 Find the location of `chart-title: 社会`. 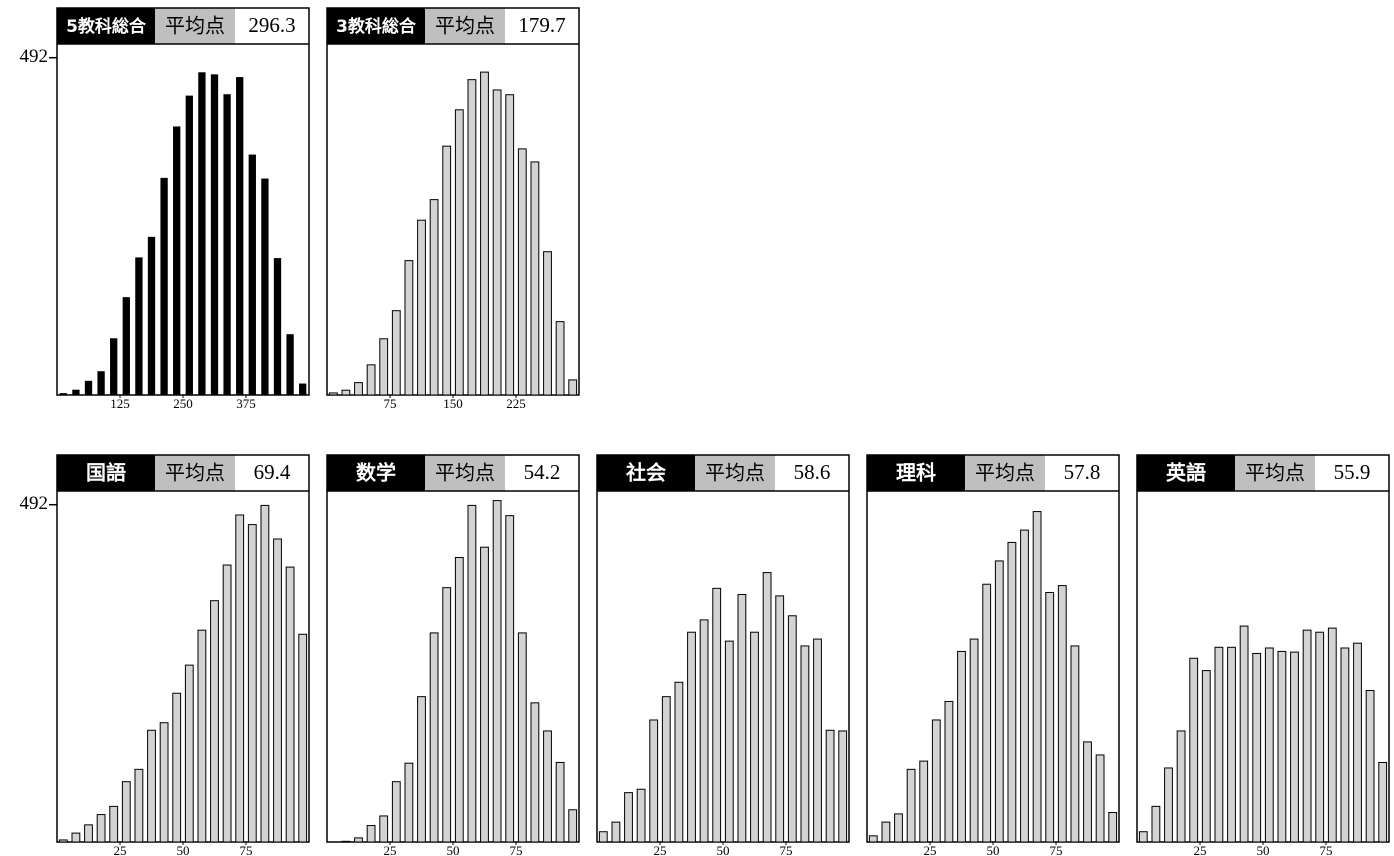

chart-title: 社会 is located at coordinates (645, 473).